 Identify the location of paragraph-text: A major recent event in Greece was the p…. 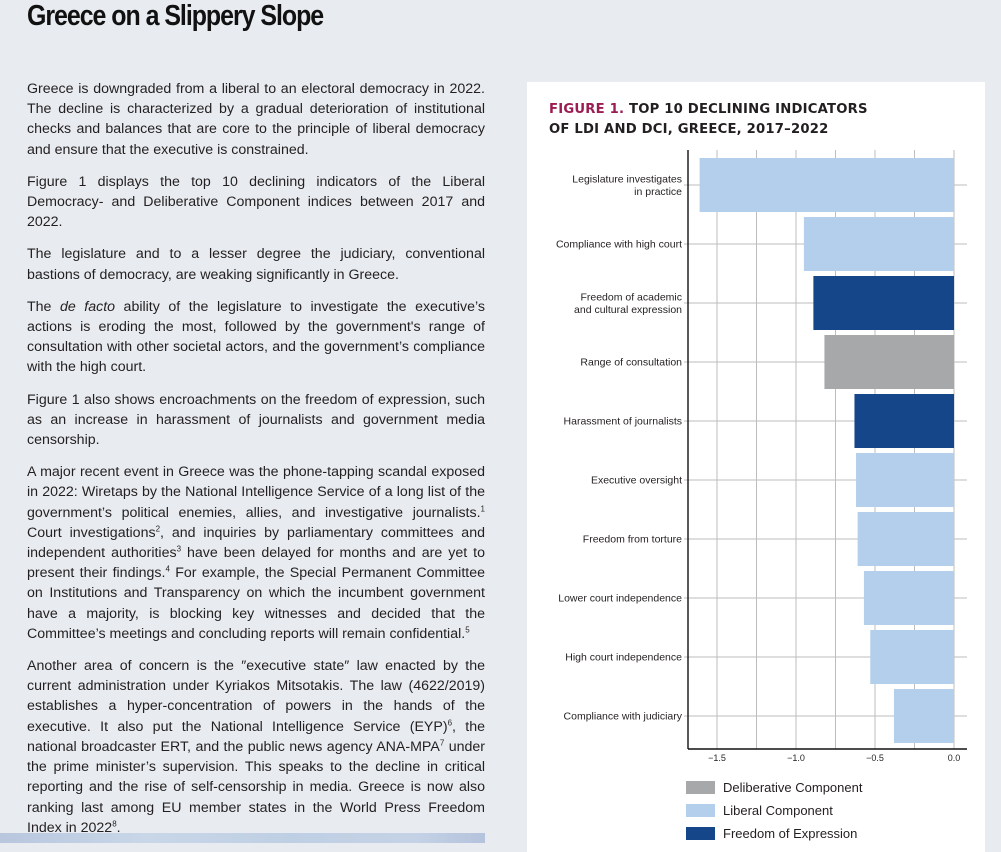
(256, 492).